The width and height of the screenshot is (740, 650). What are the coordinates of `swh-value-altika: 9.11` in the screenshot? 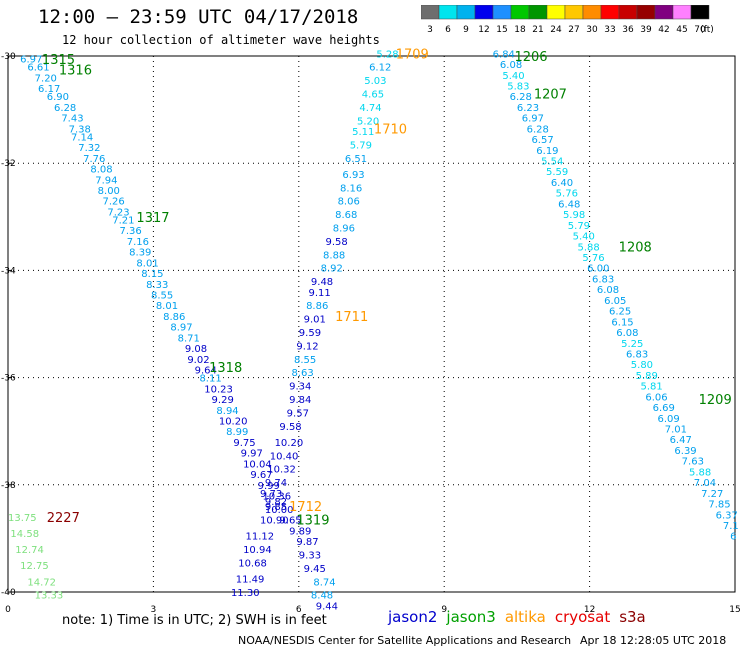 It's located at (319, 293).